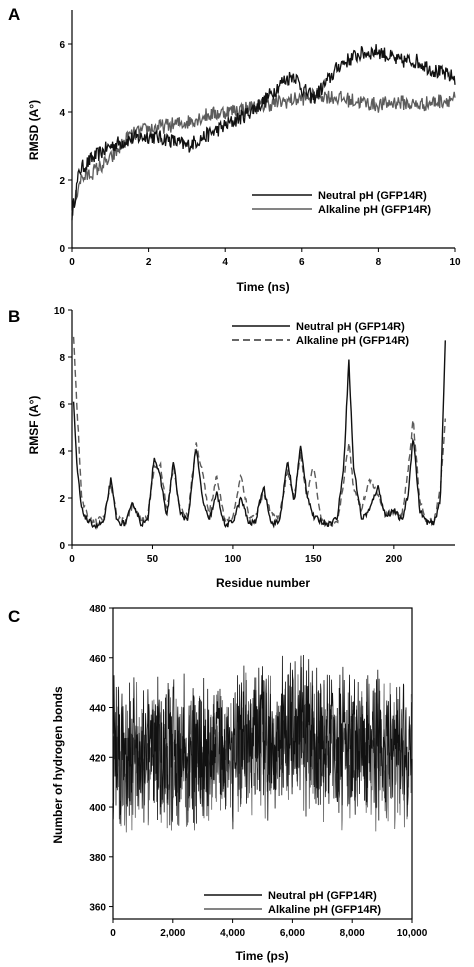  I want to click on panel-c-y-tick-label: 460, so click(97, 659).